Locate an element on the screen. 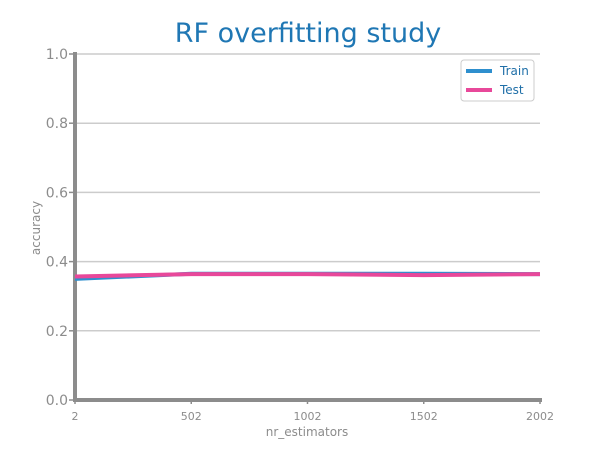 This screenshot has height=450, width=600. y-tick-label: 0.0 is located at coordinates (57, 401).